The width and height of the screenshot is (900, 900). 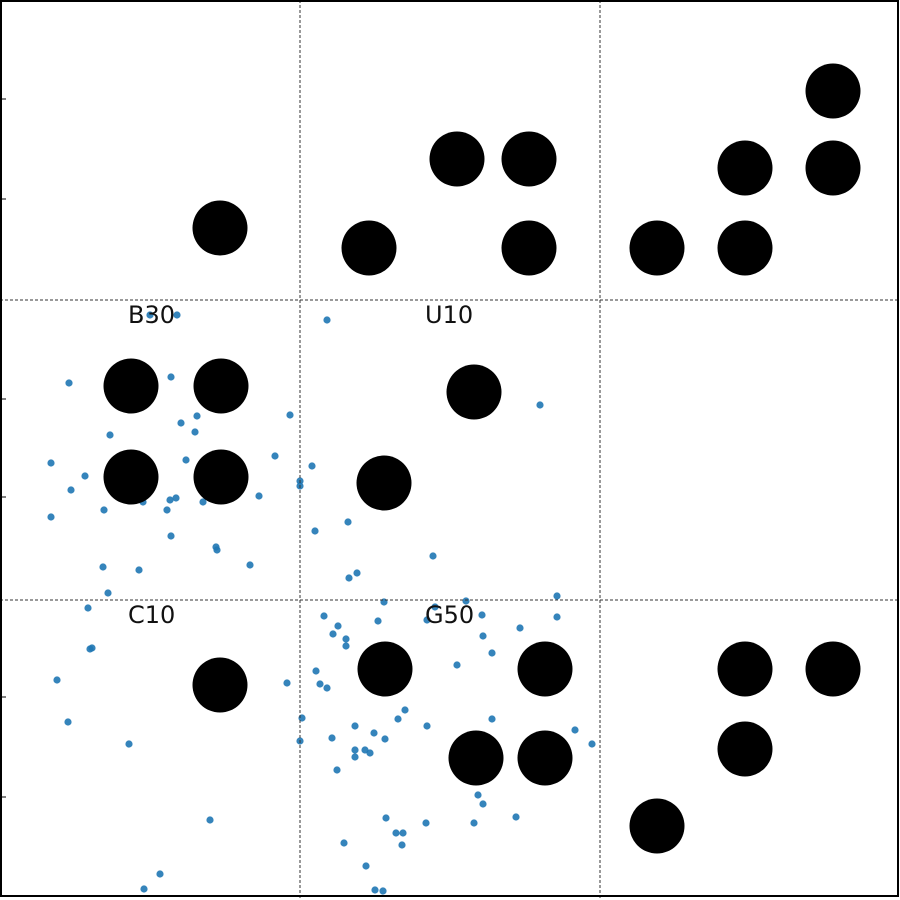 I want to click on cell-label: C10, so click(x=151, y=615).